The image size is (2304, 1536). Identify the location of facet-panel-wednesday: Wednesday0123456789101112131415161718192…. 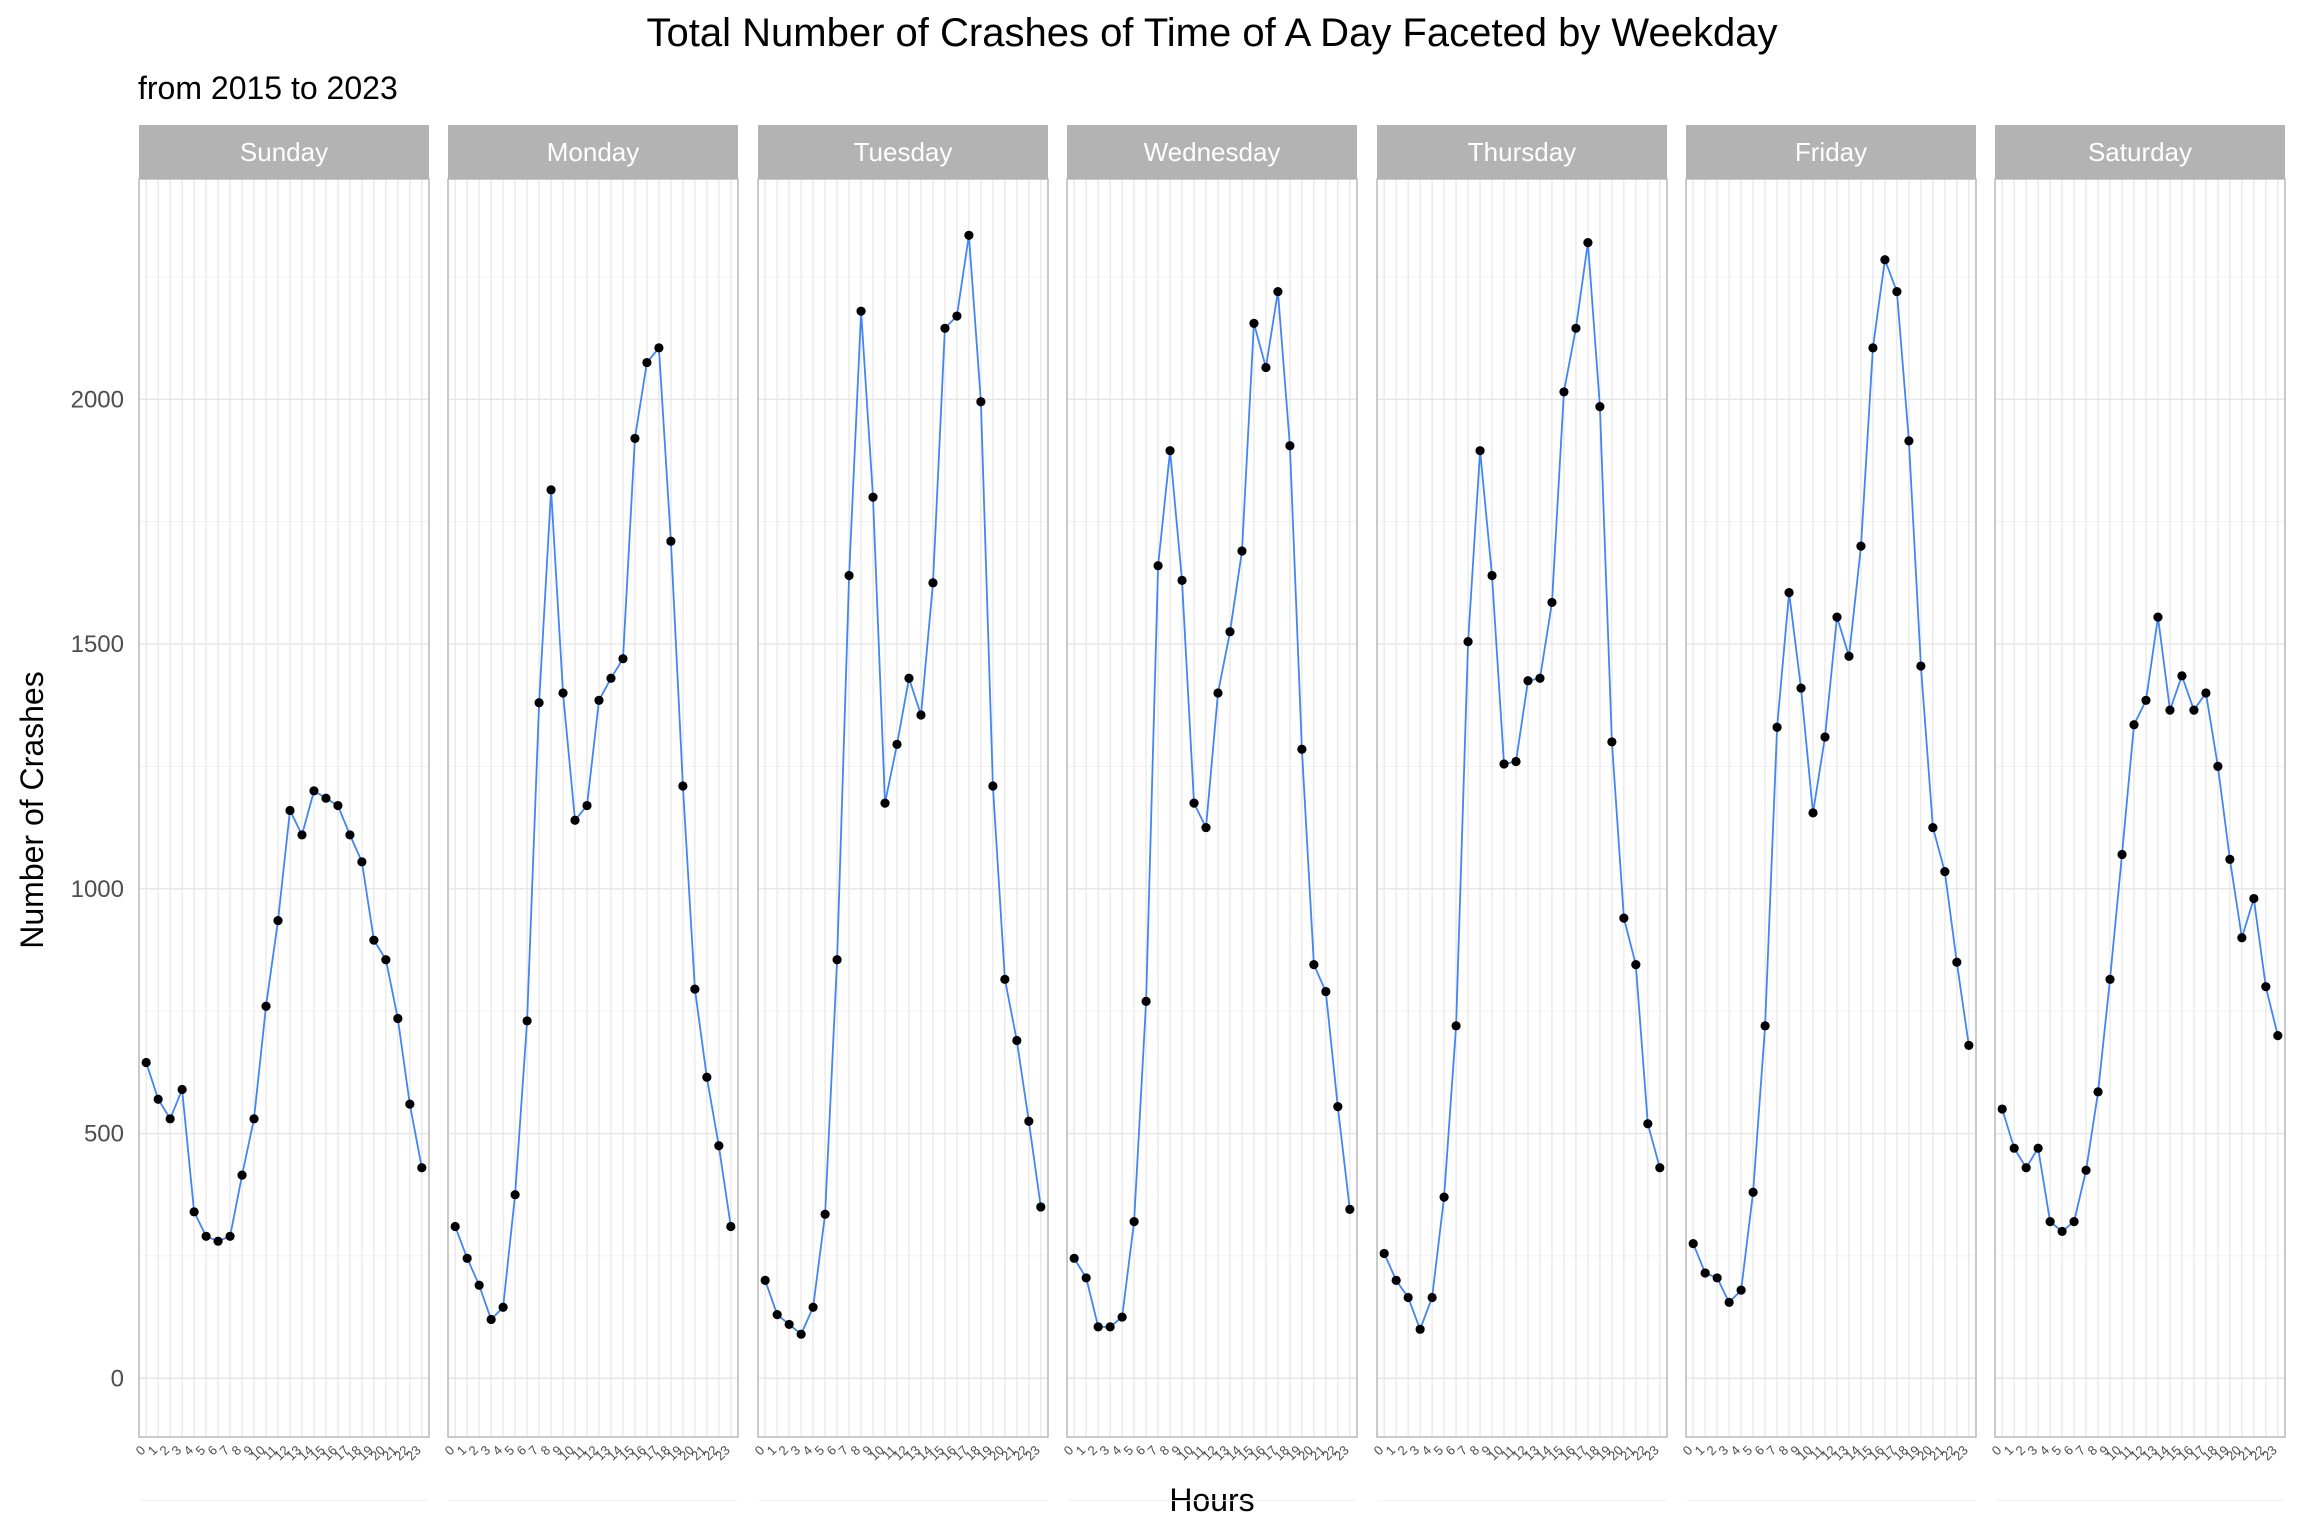
(1209, 813).